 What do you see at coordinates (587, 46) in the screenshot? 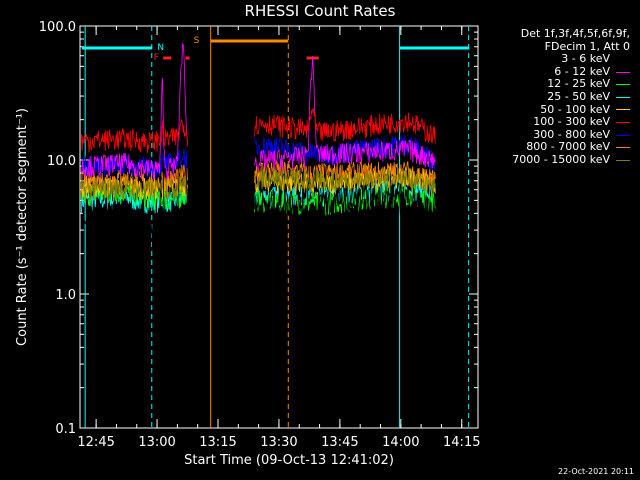
I see `legend-header-line-2: FDecim 1, Att 0` at bounding box center [587, 46].